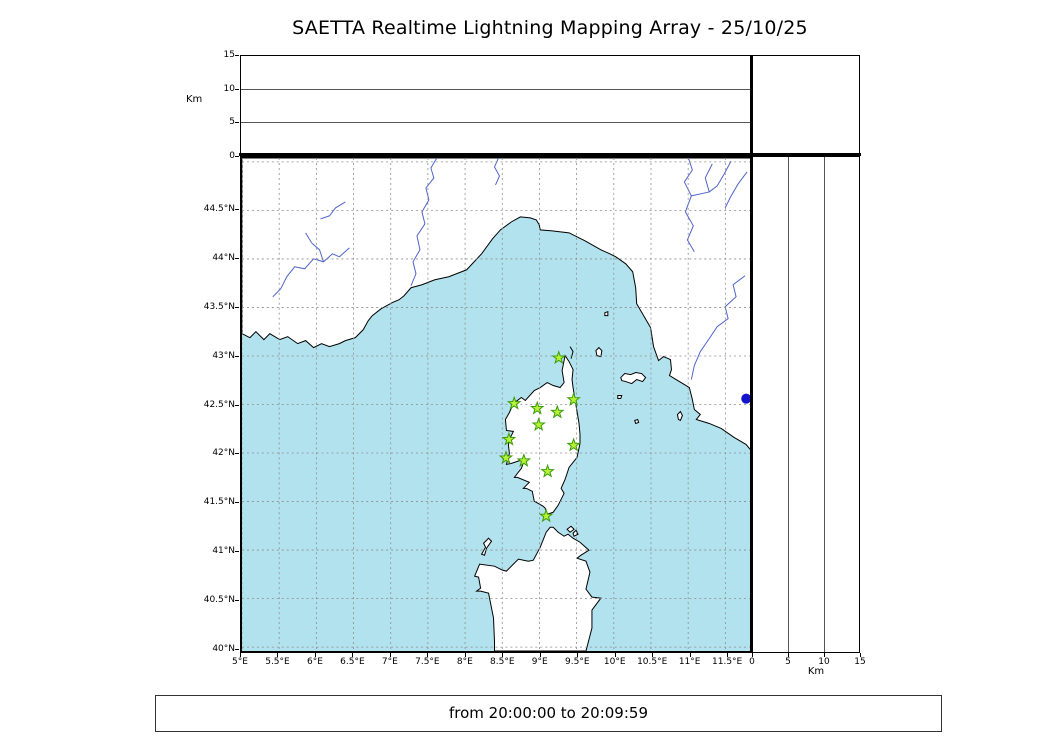 This screenshot has width=1050, height=750. I want to click on lat-tick-label: 40°N, so click(223, 649).